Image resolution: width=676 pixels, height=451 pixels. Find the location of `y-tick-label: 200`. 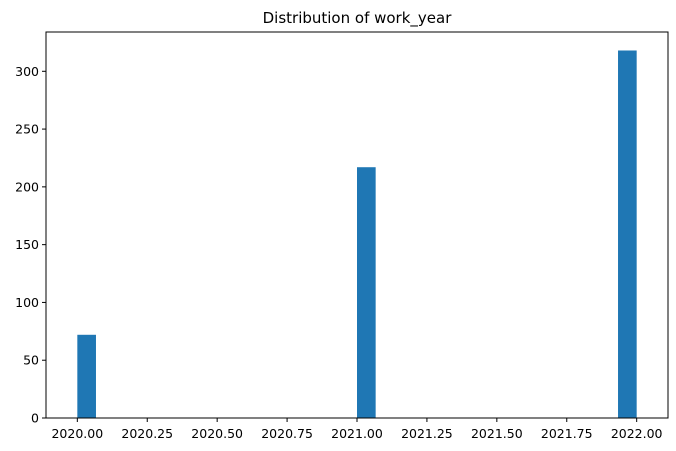

y-tick-label: 200 is located at coordinates (27, 186).